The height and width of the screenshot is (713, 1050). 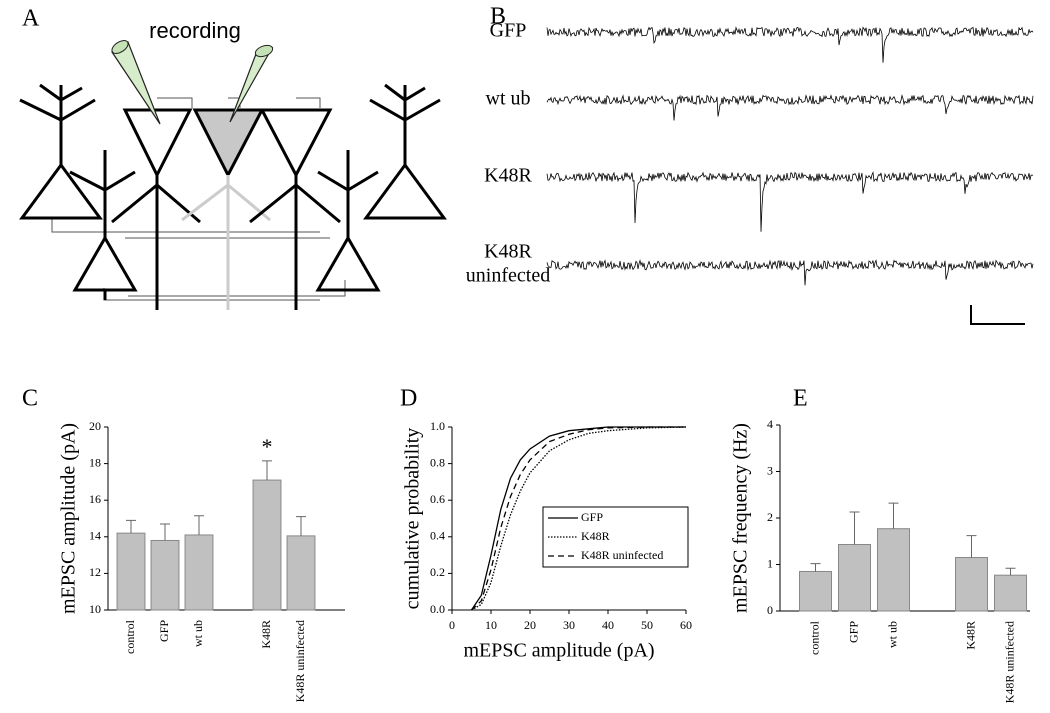 I want to click on y-axis-label: cumulative probability, so click(x=413, y=519).